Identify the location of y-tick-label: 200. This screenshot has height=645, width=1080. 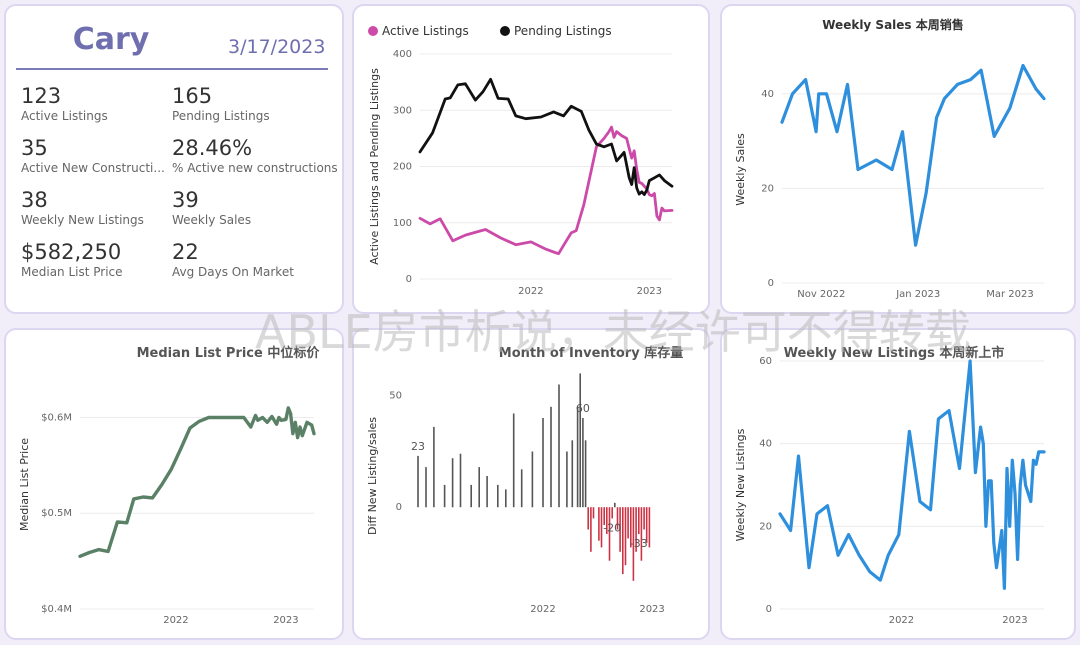
(402, 167).